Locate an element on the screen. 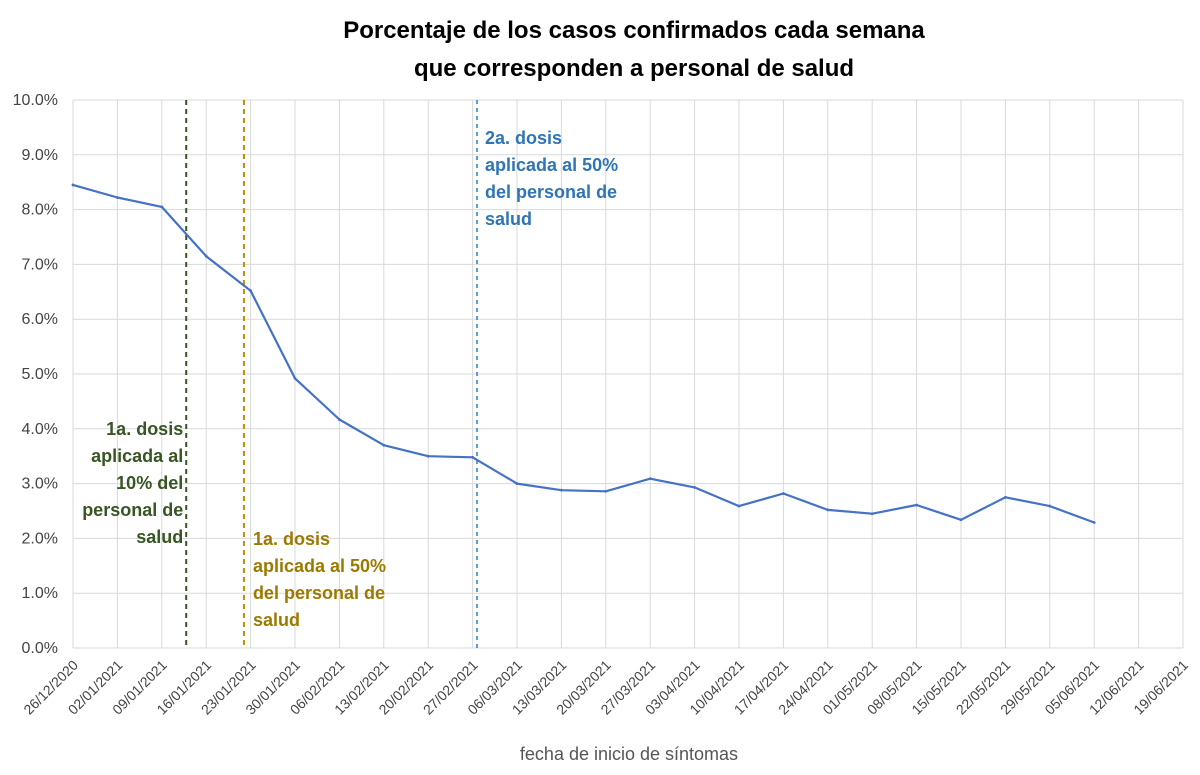 The image size is (1200, 775). y-tick-label: 0.0% is located at coordinates (40, 648).